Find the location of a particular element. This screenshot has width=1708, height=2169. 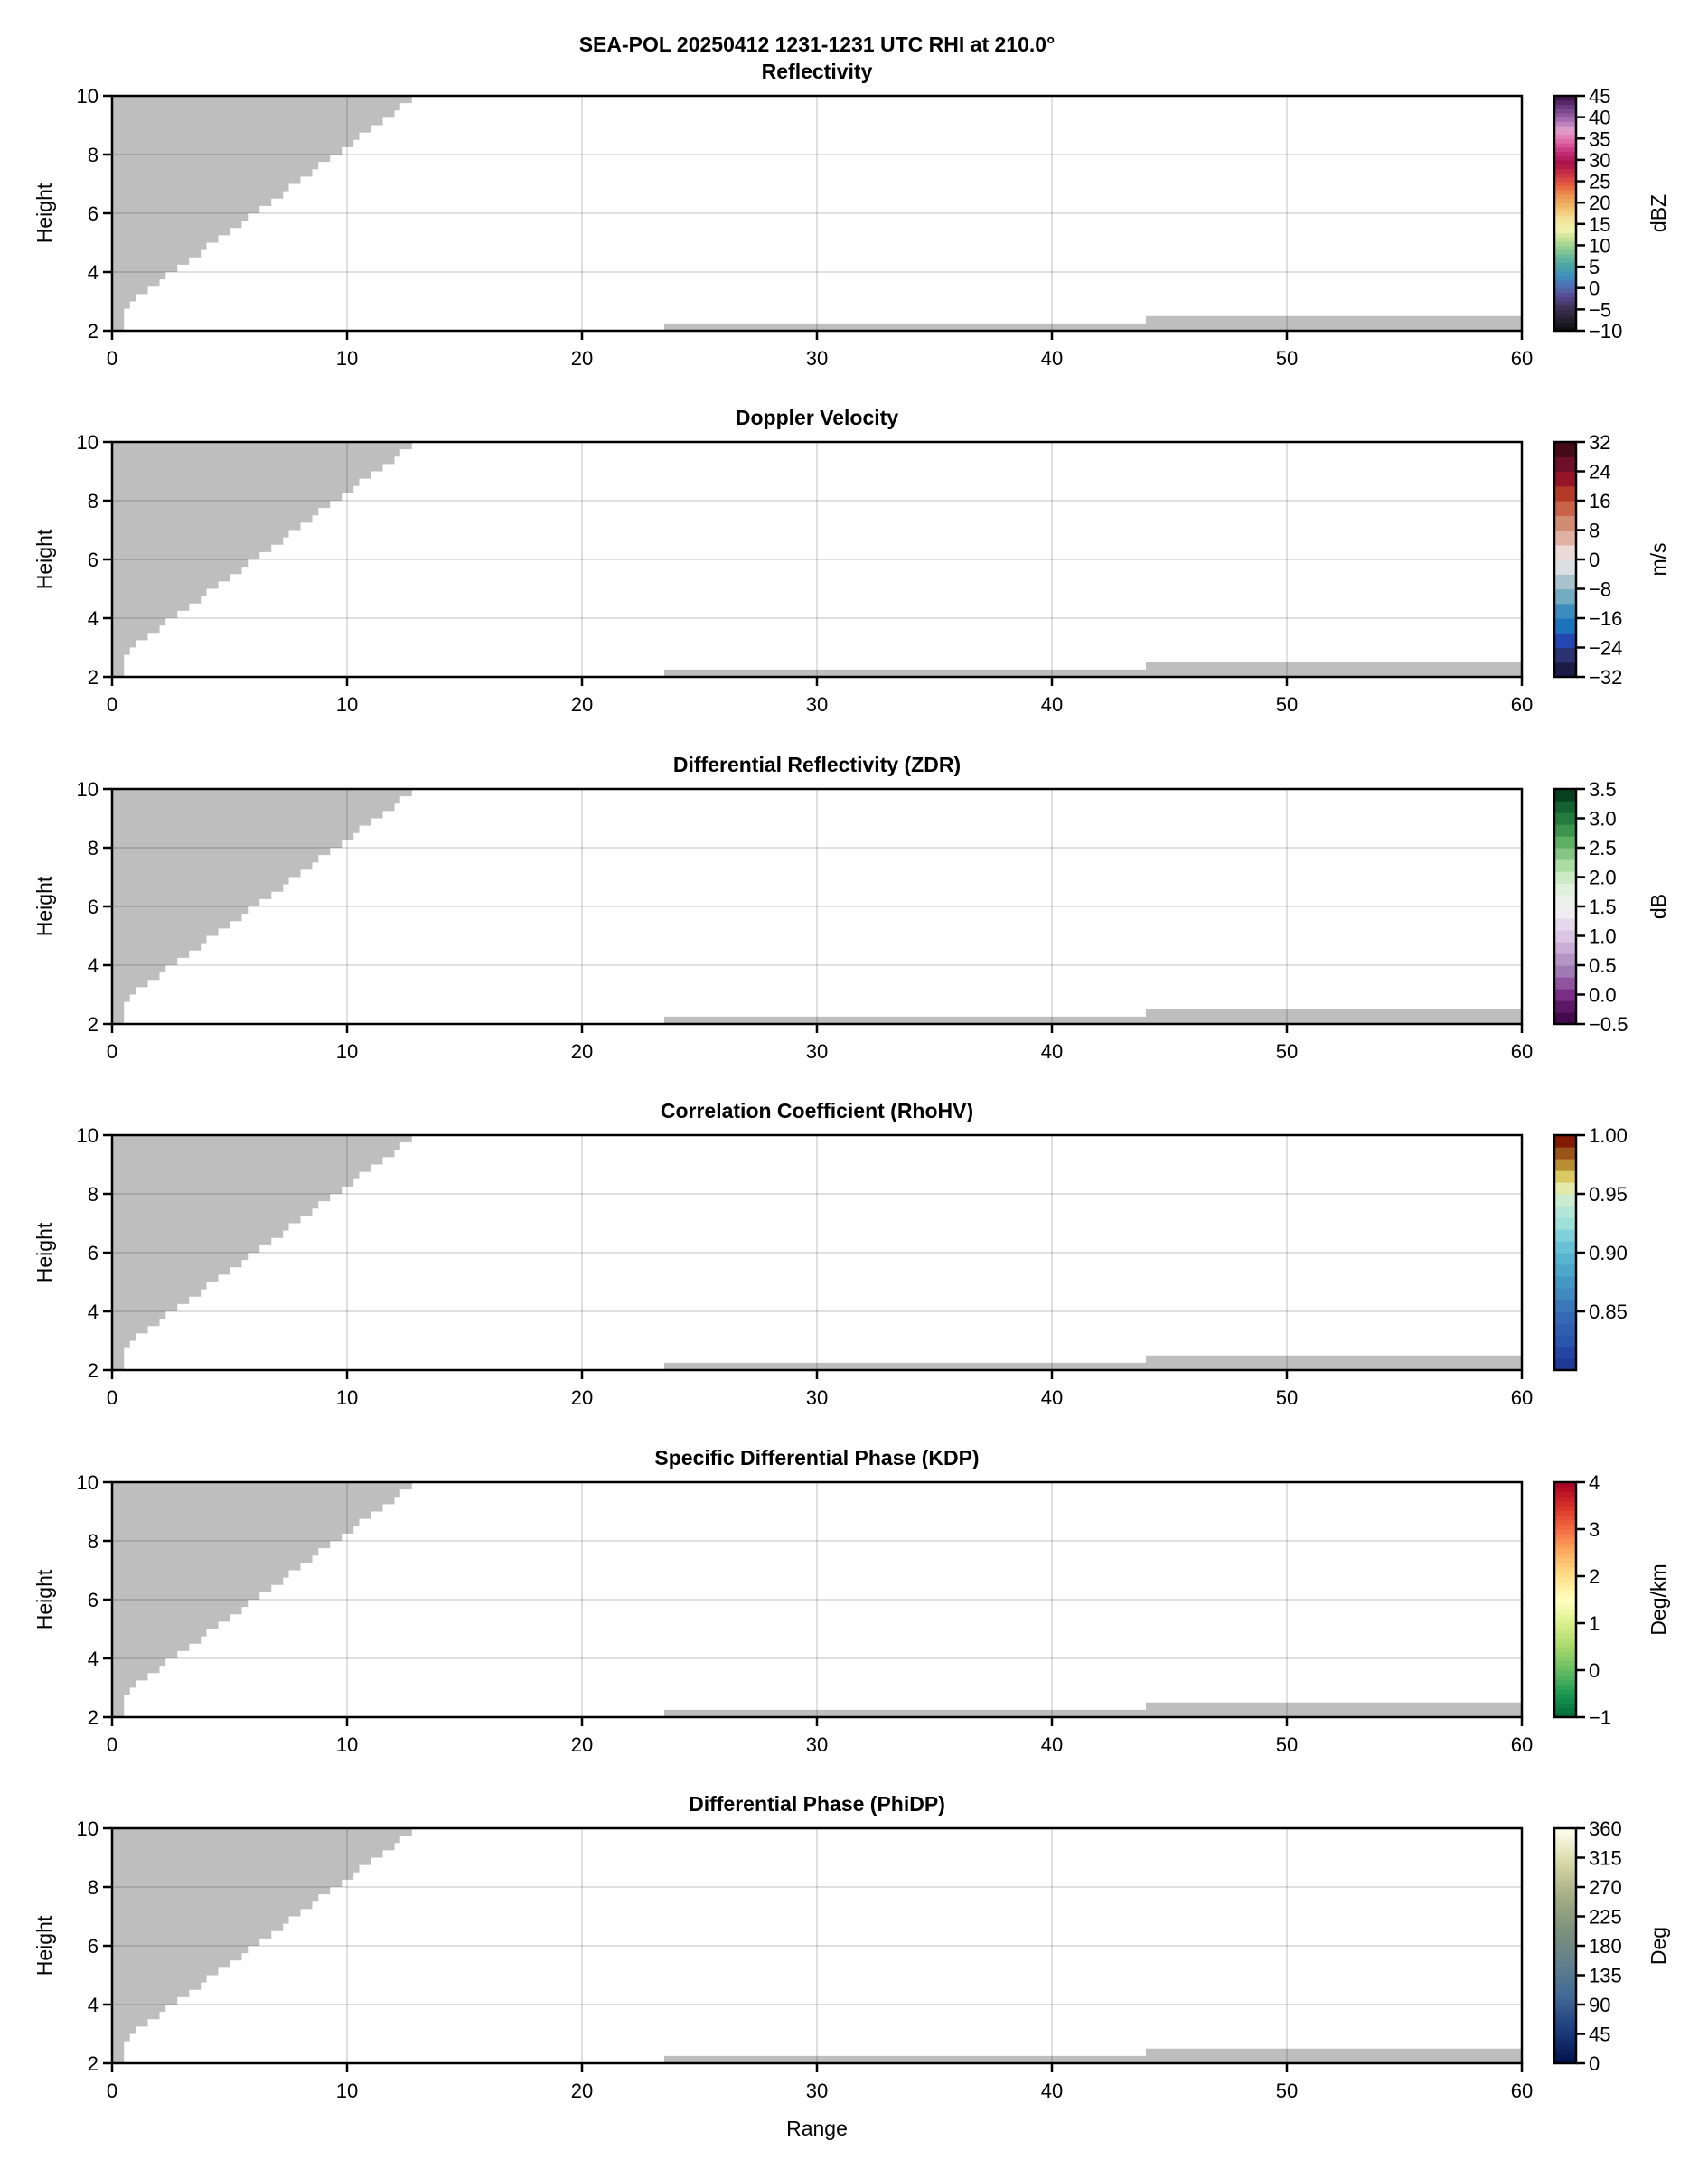

colorbar-tick-label: 35 is located at coordinates (1599, 138).